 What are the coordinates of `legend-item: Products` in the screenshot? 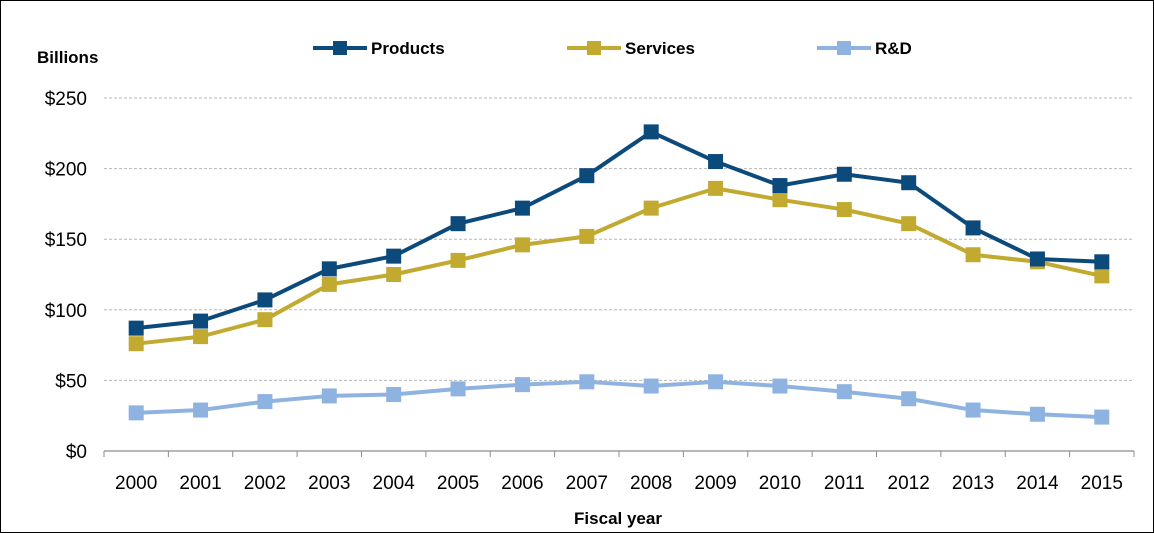 It's located at (379, 48).